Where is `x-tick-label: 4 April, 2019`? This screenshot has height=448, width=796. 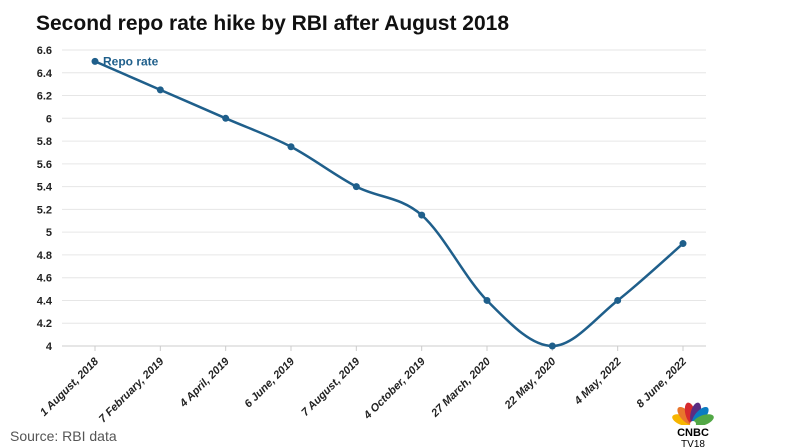 x-tick-label: 4 April, 2019 is located at coordinates (204, 382).